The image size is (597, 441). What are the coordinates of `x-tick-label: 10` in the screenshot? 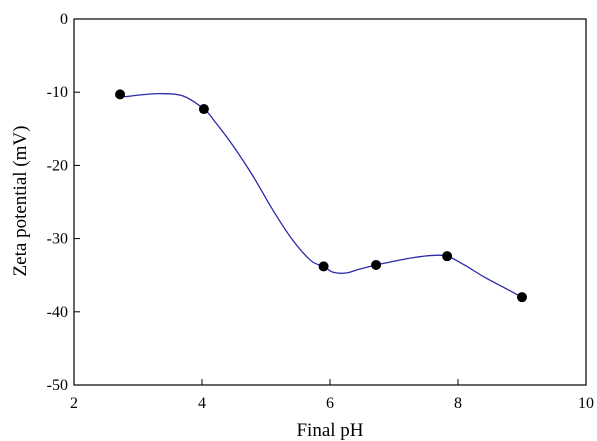 It's located at (586, 403).